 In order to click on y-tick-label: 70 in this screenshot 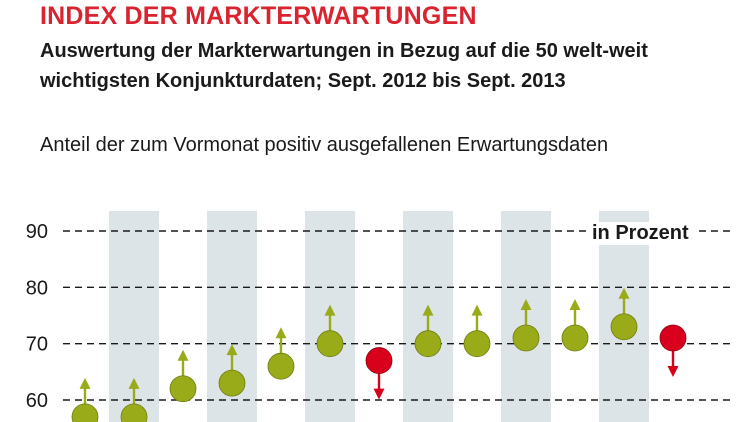, I will do `click(37, 345)`.